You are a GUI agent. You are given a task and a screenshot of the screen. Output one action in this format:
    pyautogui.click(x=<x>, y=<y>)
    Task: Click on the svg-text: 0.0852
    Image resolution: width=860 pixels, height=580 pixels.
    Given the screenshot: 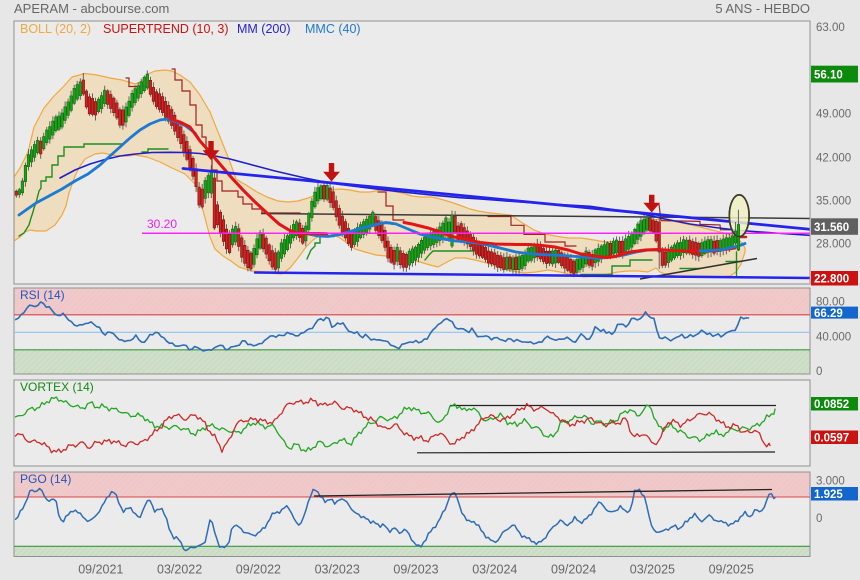 What is the action you would take?
    pyautogui.click(x=831, y=405)
    